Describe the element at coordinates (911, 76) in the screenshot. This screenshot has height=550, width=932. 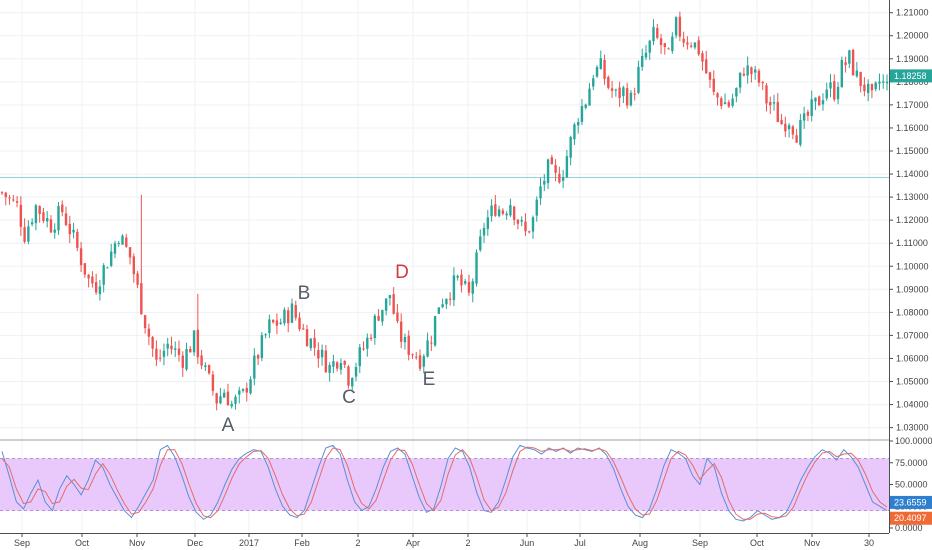
I see `last-price-tag` at that location.